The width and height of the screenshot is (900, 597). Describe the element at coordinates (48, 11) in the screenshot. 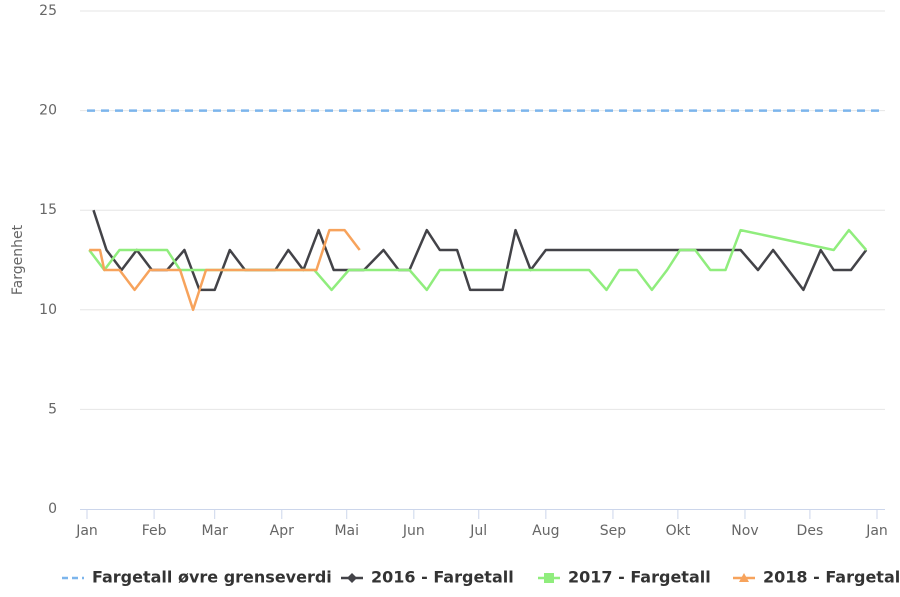

I see `y-tick-label: 25` at that location.